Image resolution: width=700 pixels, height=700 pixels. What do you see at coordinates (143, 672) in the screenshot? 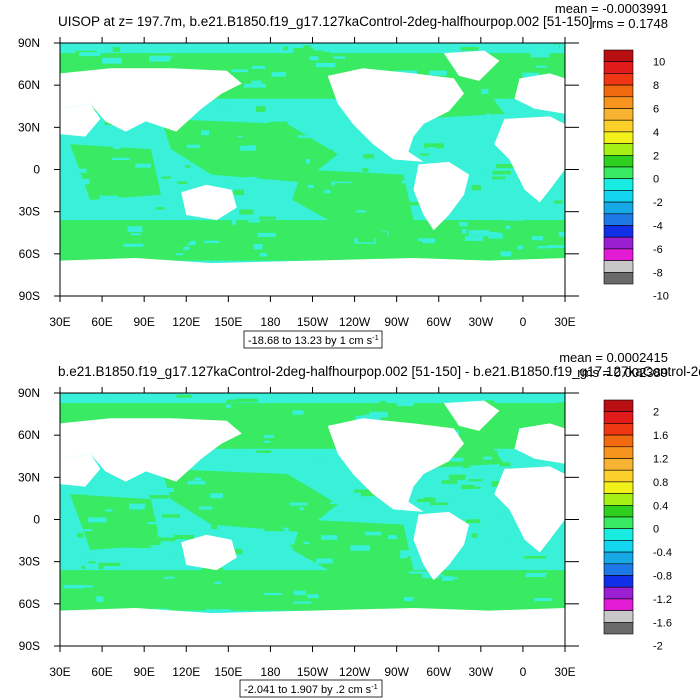
I see `x-tick-label: 90E` at bounding box center [143, 672].